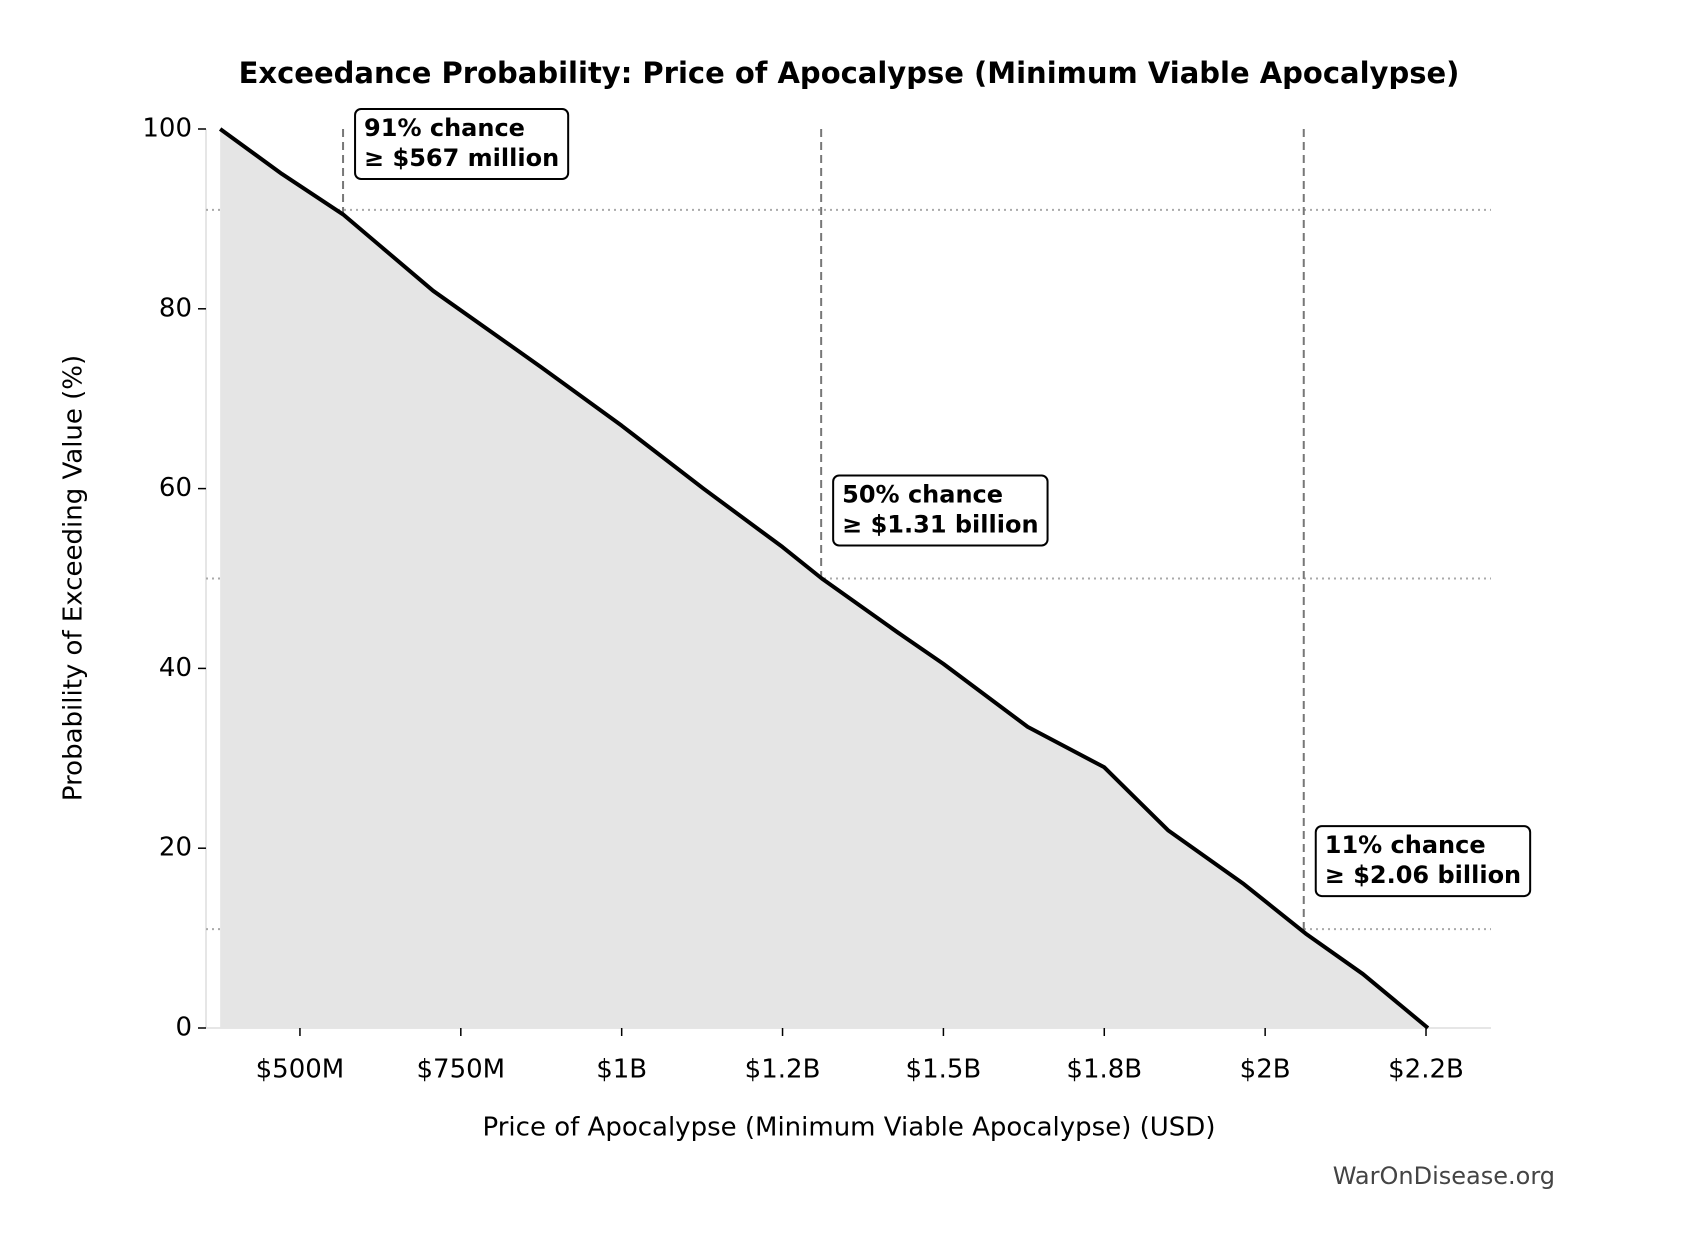 The image size is (1688, 1234). What do you see at coordinates (300, 1070) in the screenshot?
I see `x-tick-label: $500M` at bounding box center [300, 1070].